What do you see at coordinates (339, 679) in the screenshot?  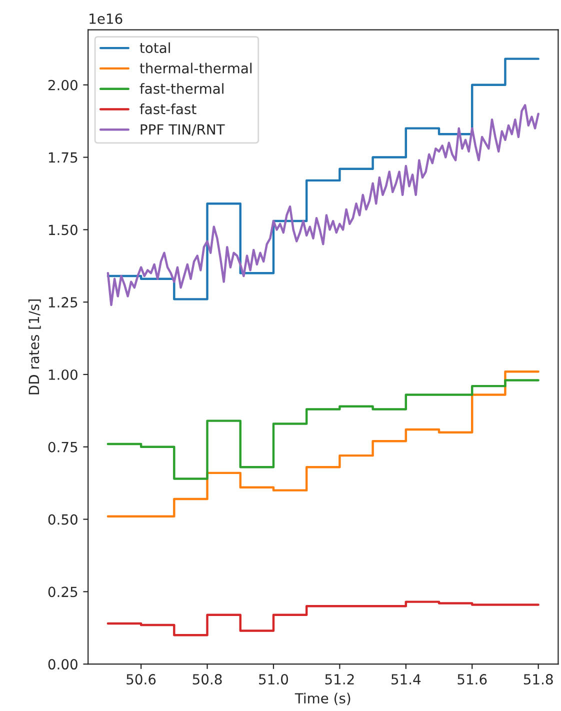 I see `x-tick-label: 51.2` at bounding box center [339, 679].